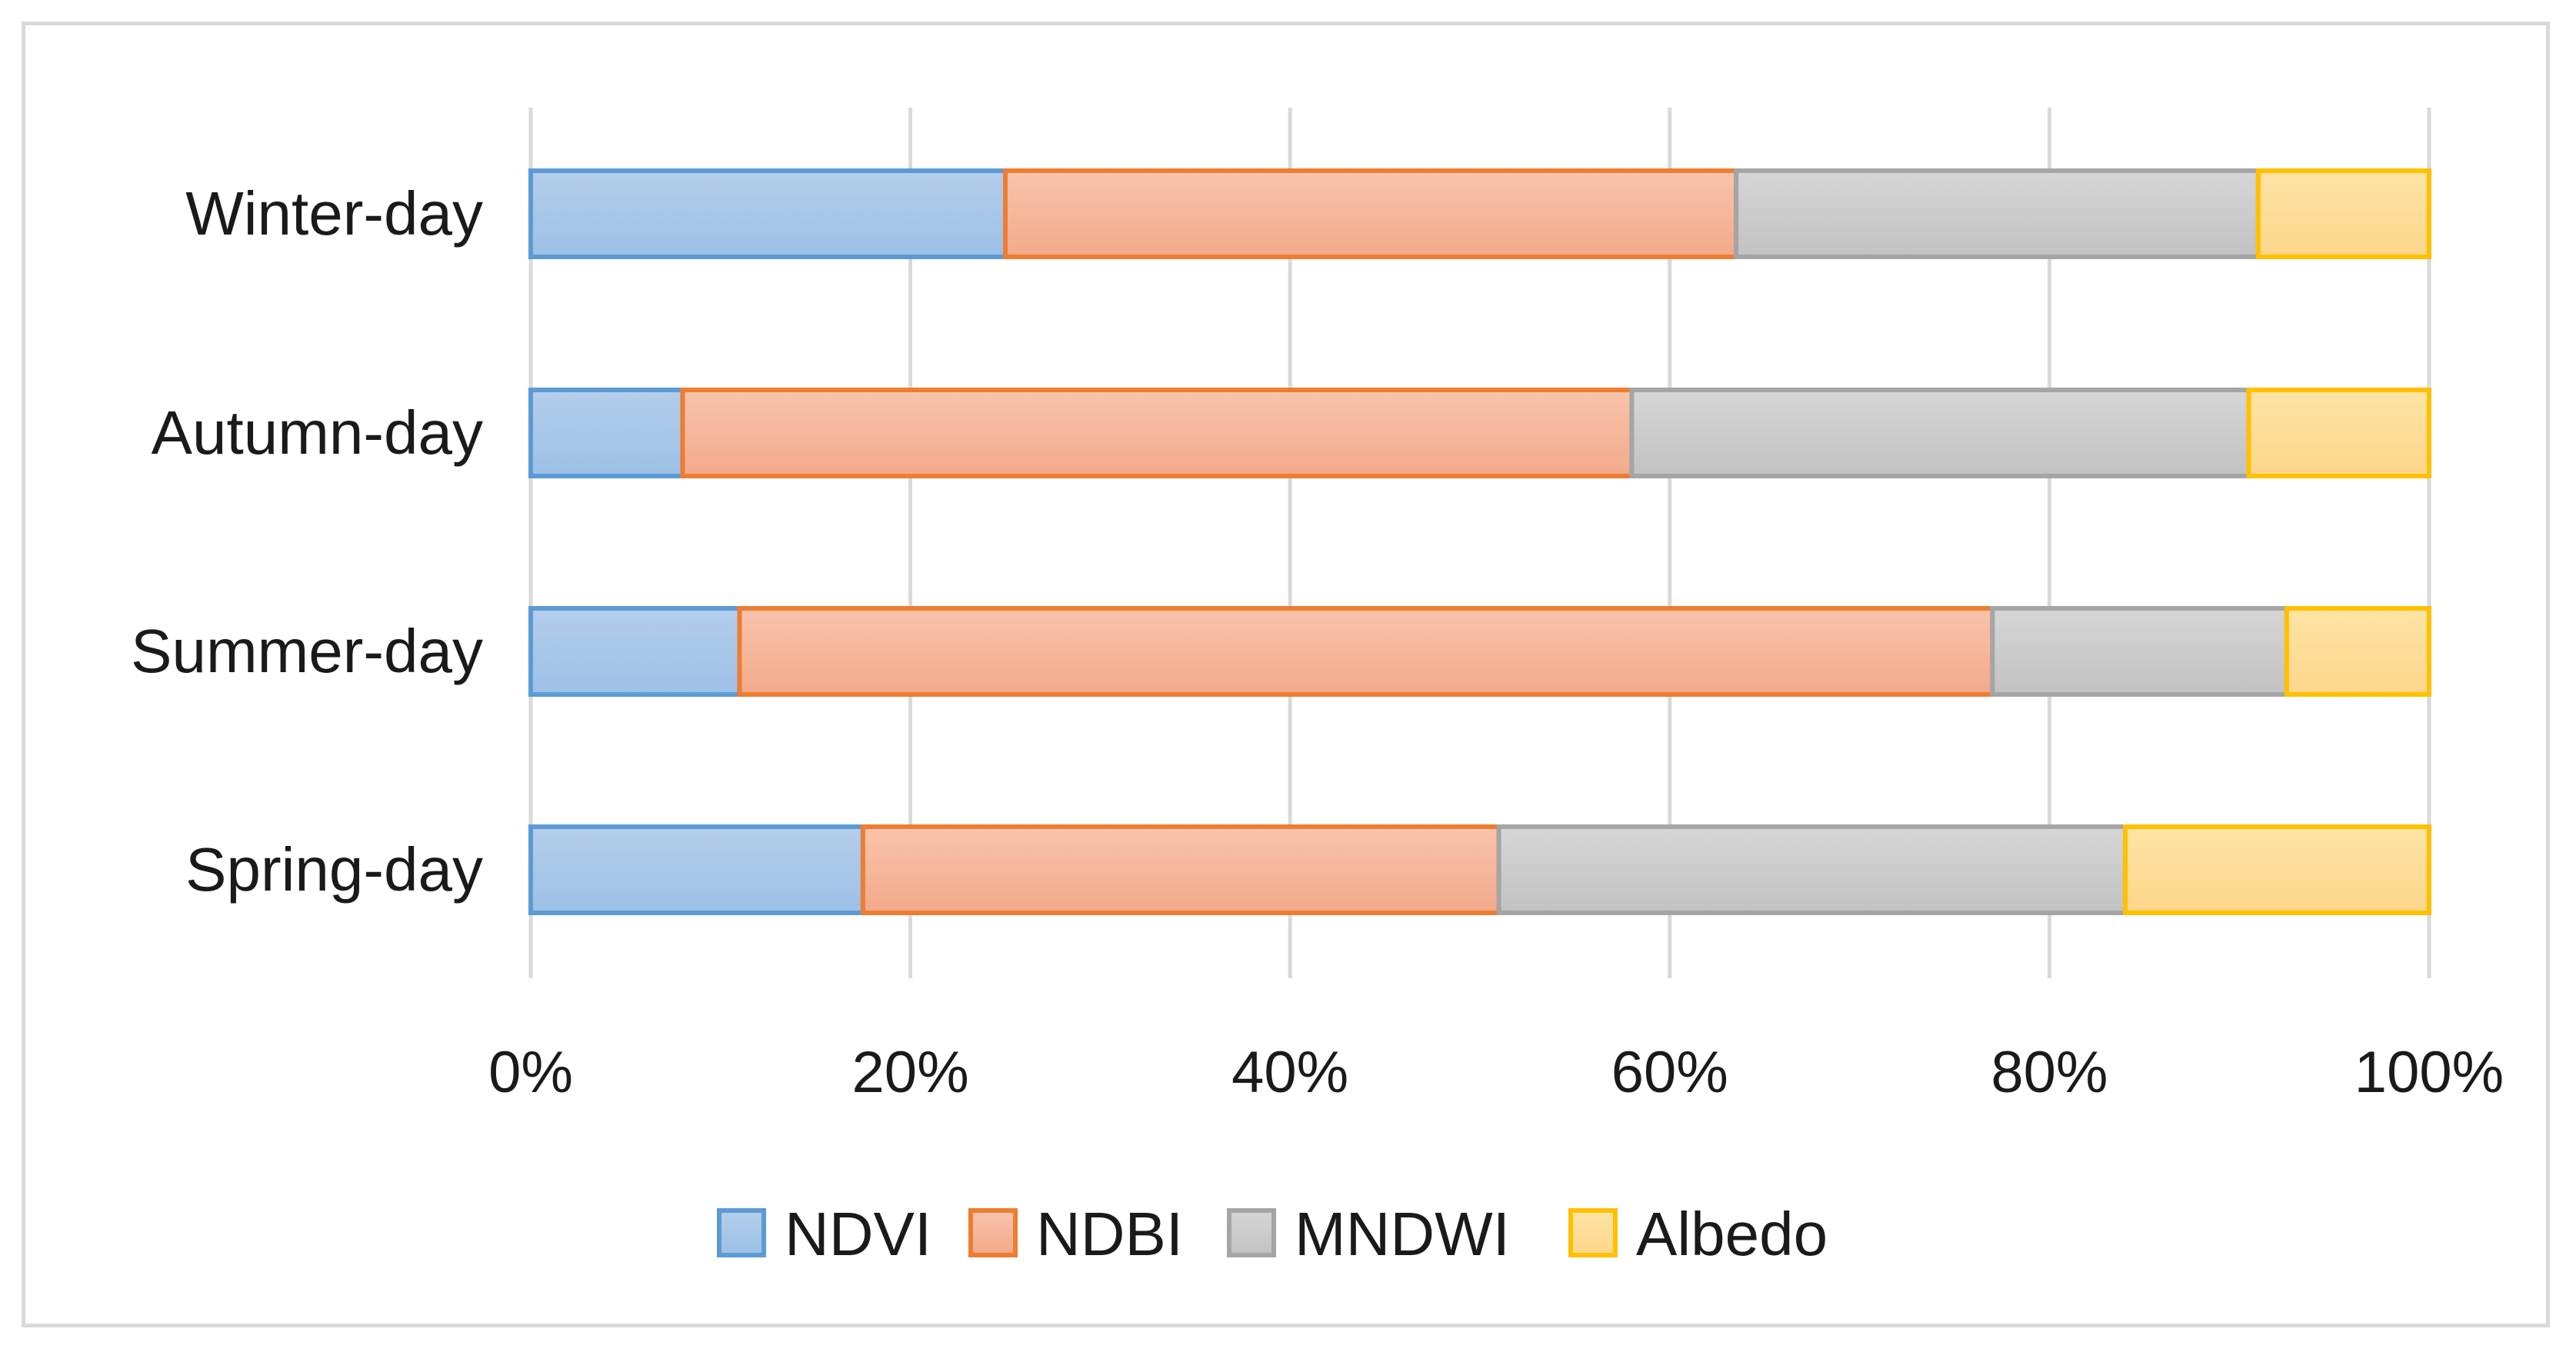 This screenshot has width=2576, height=1352. Describe the element at coordinates (1496, 1072) in the screenshot. I see `x-tick-labels: 0% 20% 40% 60% 80% 100%` at that location.